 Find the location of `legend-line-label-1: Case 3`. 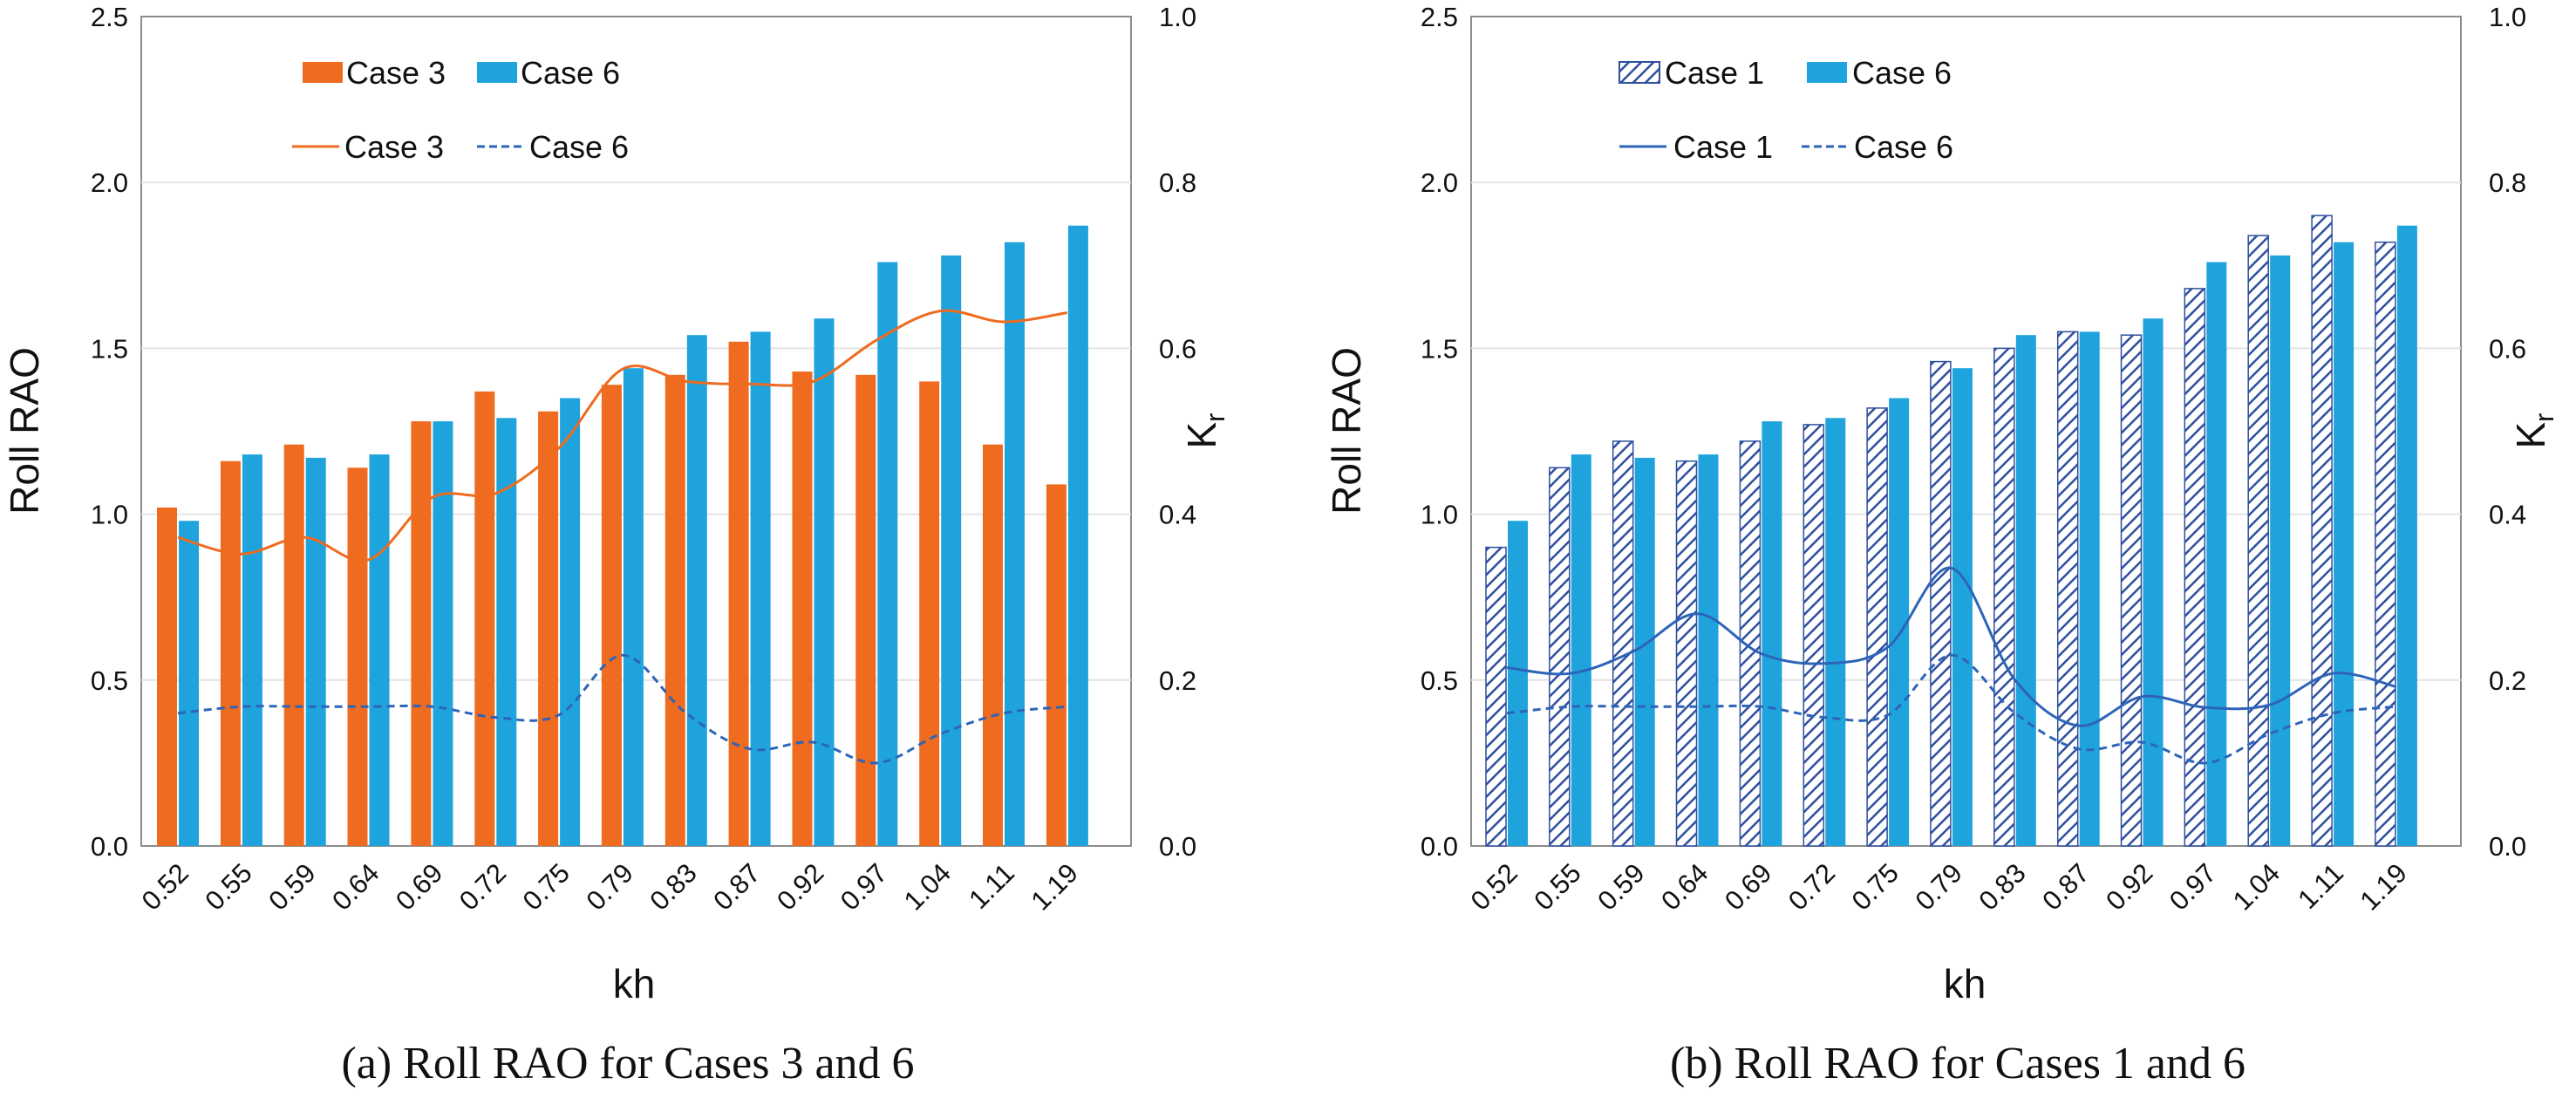

legend-line-label-1: Case 3 is located at coordinates (394, 147).